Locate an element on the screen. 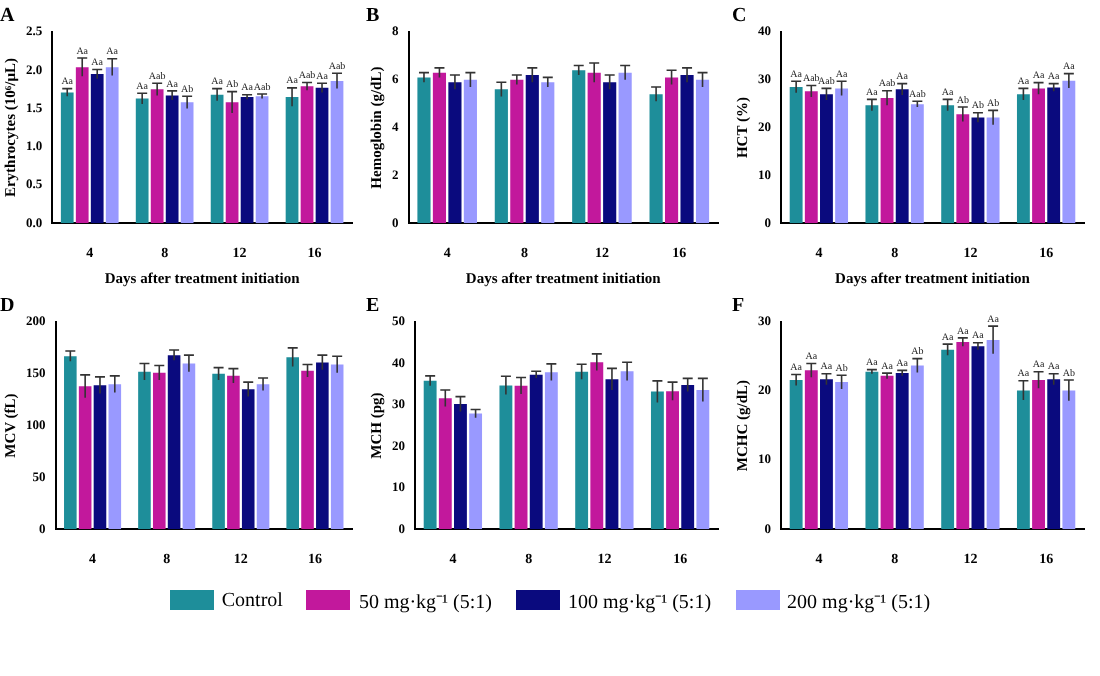 Image resolution: width=1100 pixels, height=676 pixels. chart-title: F is located at coordinates (738, 306).